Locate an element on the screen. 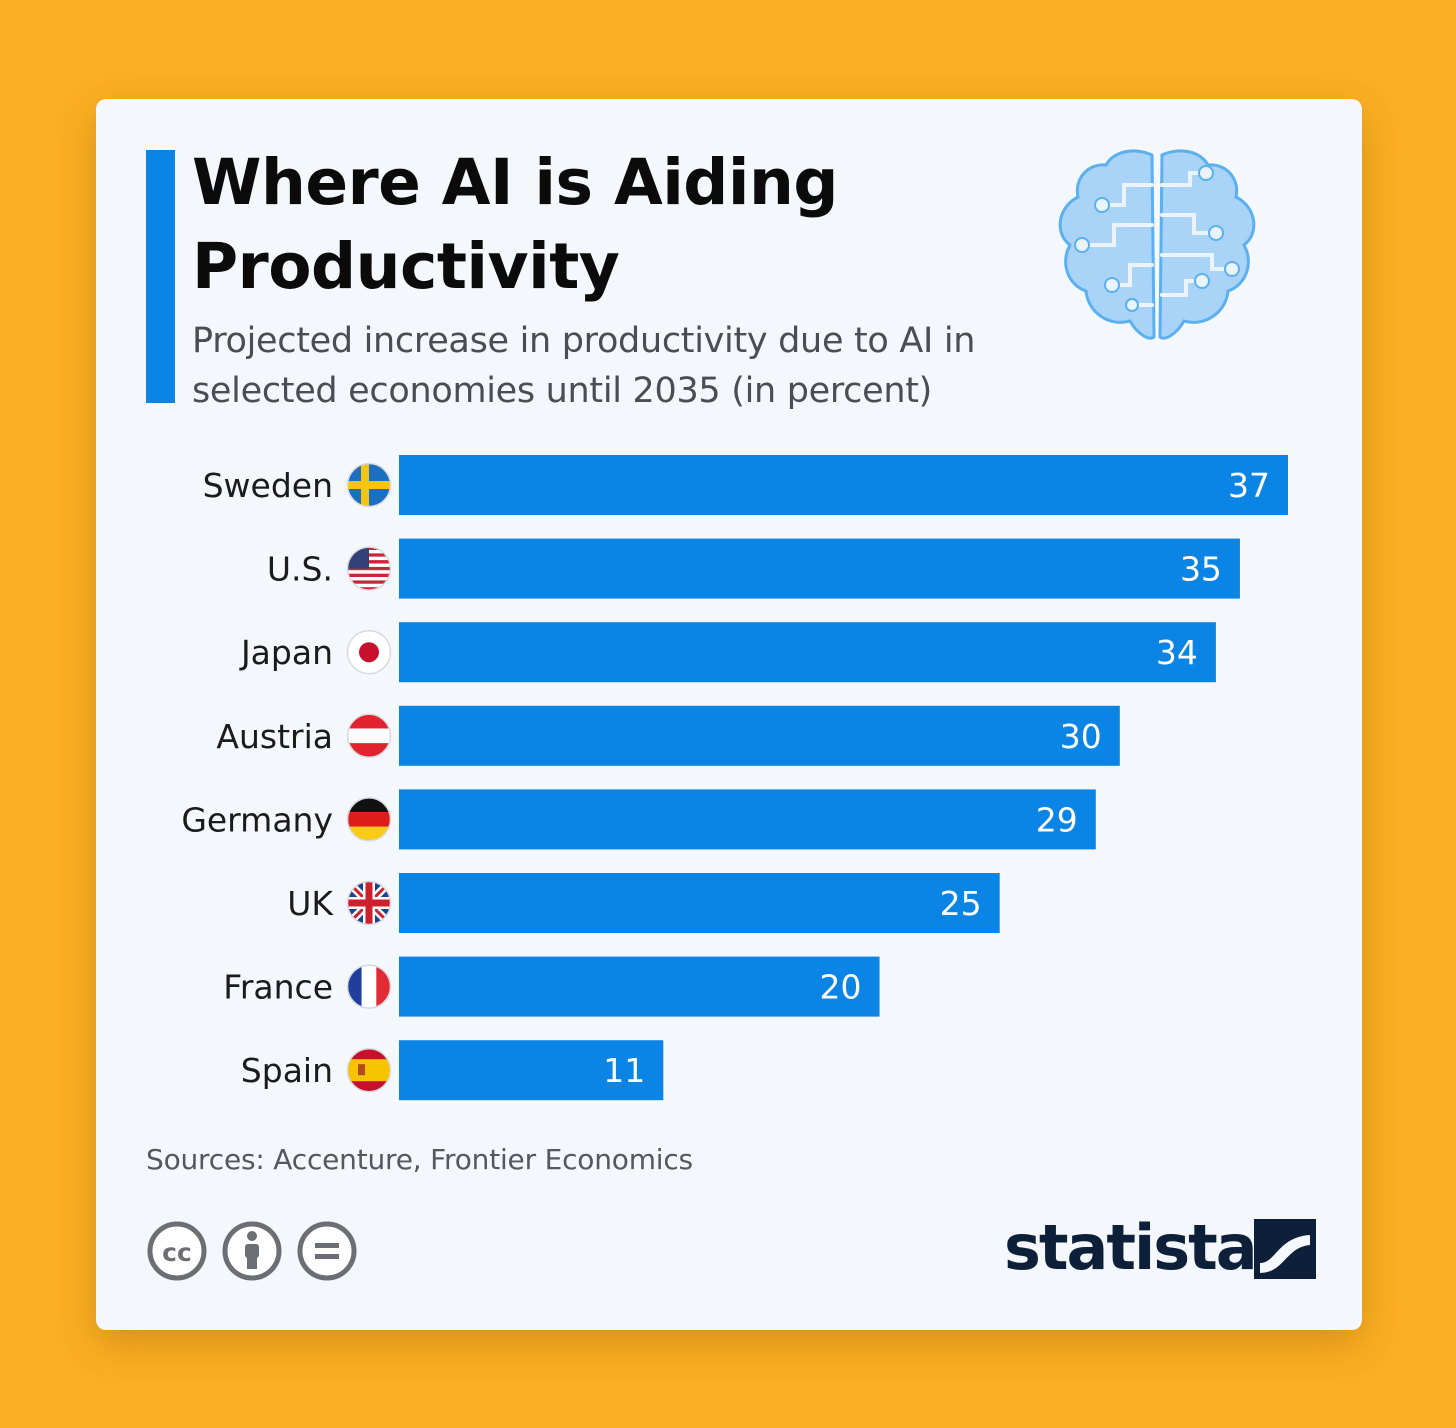 Image resolution: width=1456 pixels, height=1428 pixels. category-label: U.S. is located at coordinates (300, 569).